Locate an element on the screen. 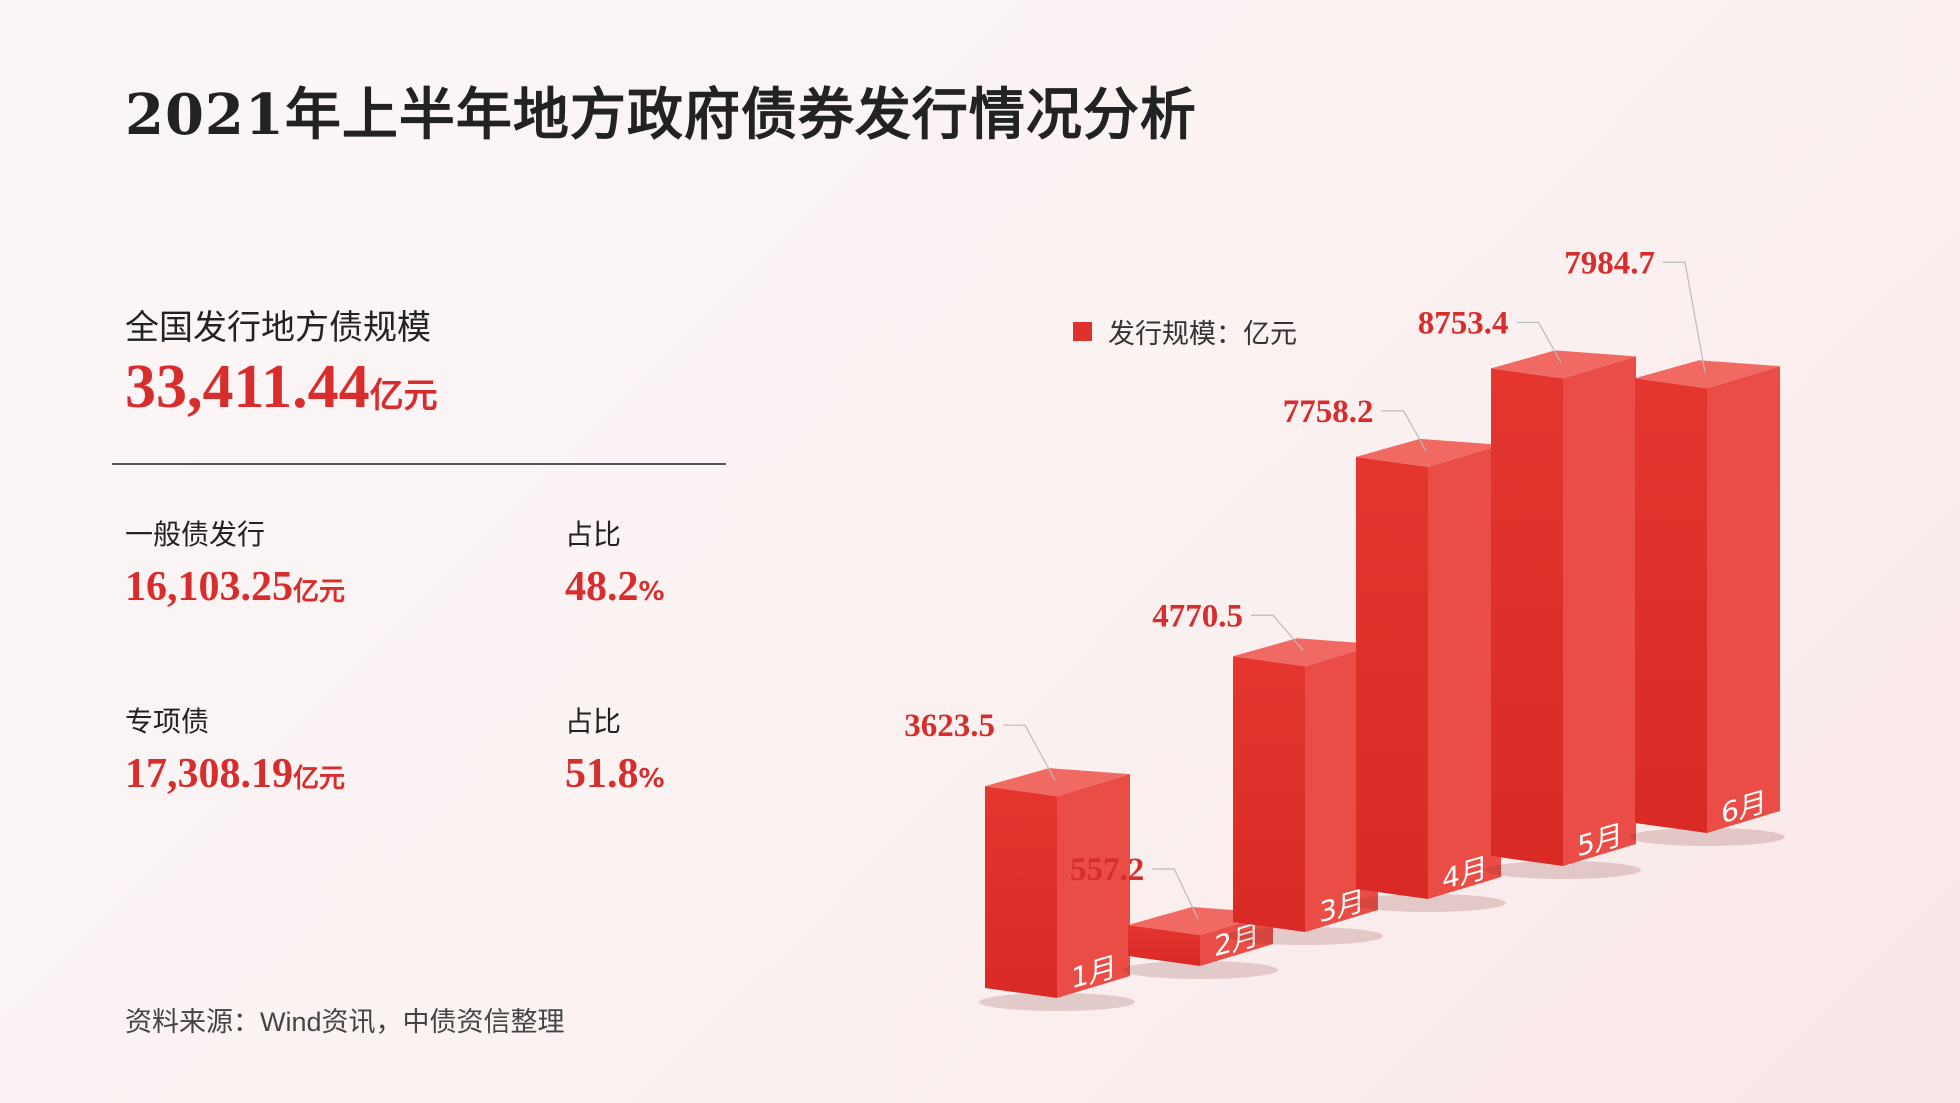  bar-value-label: 3623.5 is located at coordinates (949, 726).